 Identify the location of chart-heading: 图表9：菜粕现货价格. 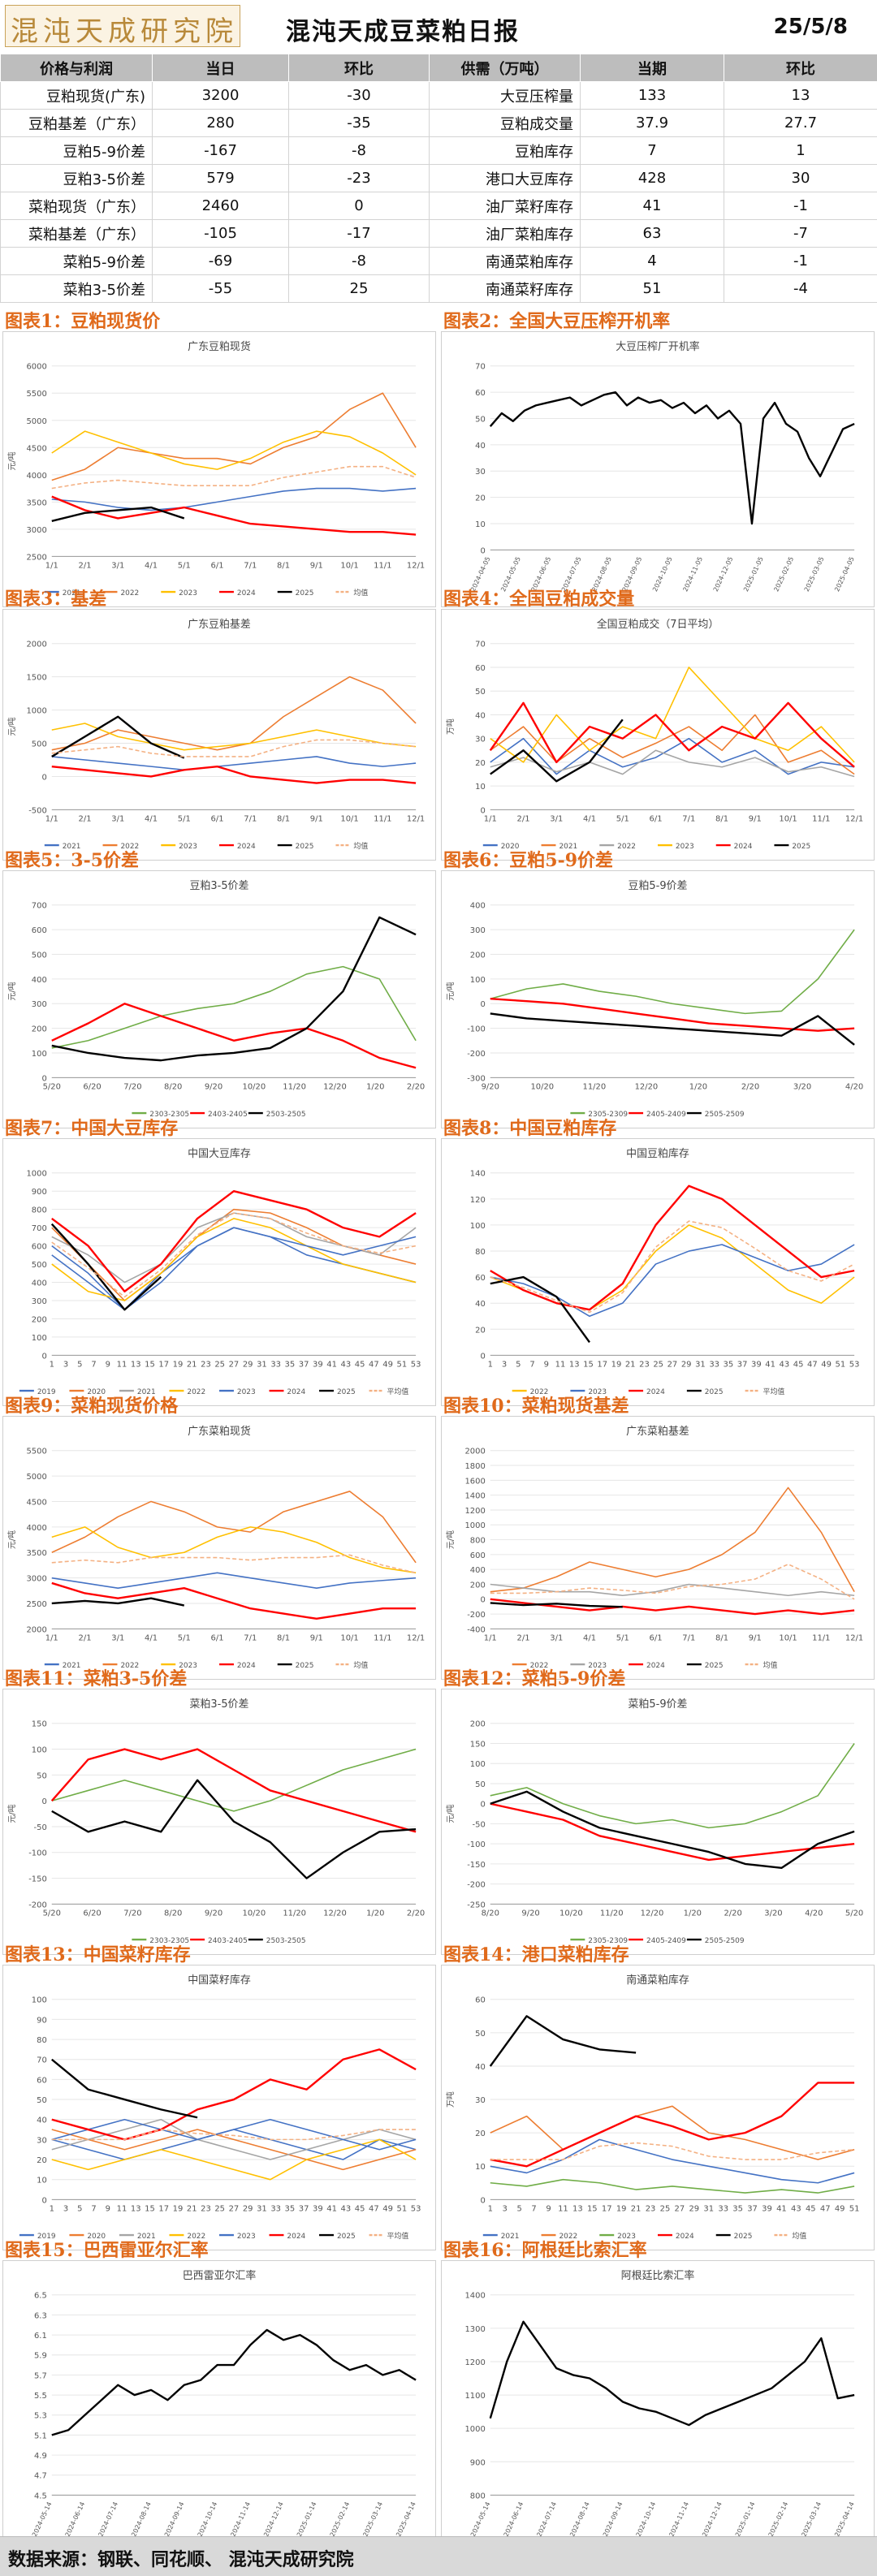
(92, 1406).